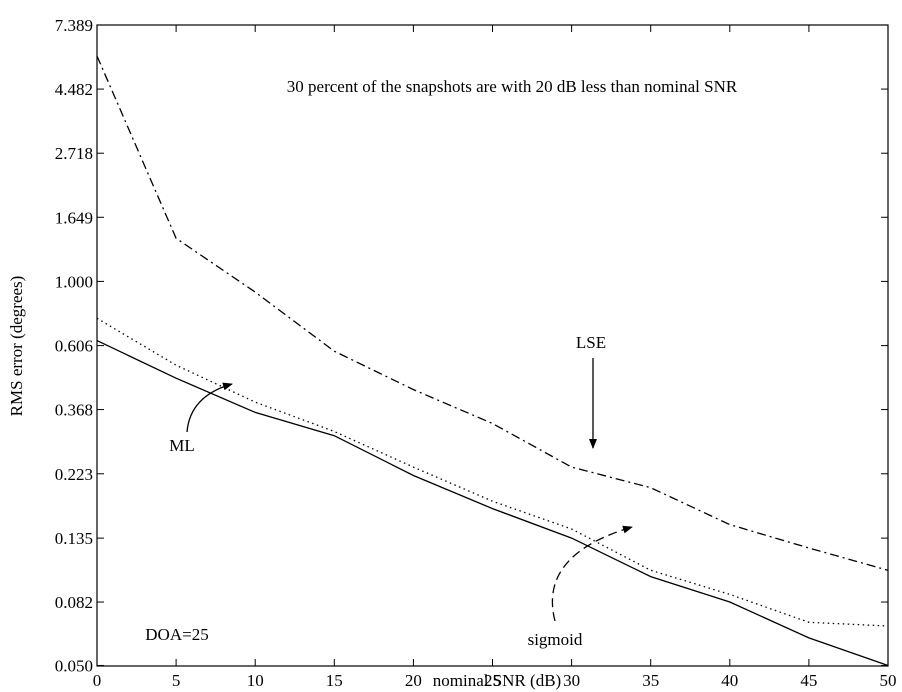  Describe the element at coordinates (255, 680) in the screenshot. I see `x-tick-label: 10` at that location.